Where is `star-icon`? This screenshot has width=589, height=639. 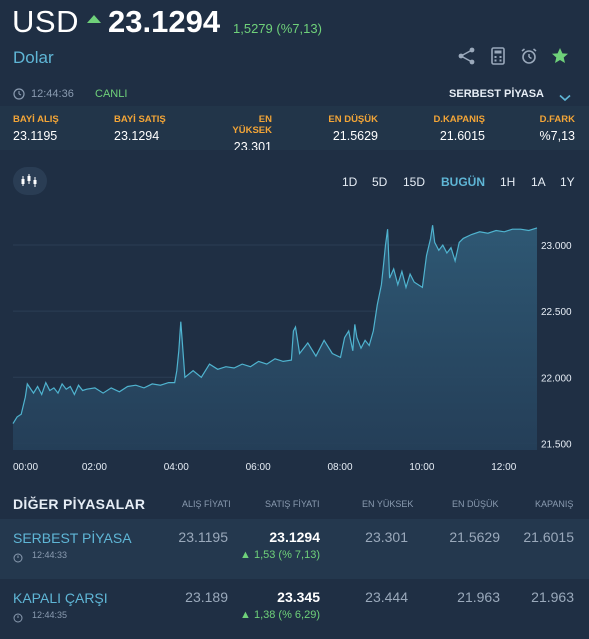 star-icon is located at coordinates (560, 56).